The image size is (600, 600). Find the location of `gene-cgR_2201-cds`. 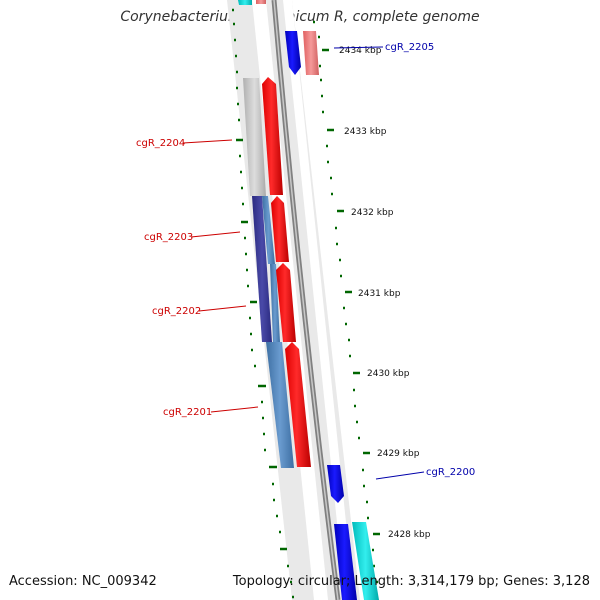

gene-cgR_2201-cds is located at coordinates (298, 404).